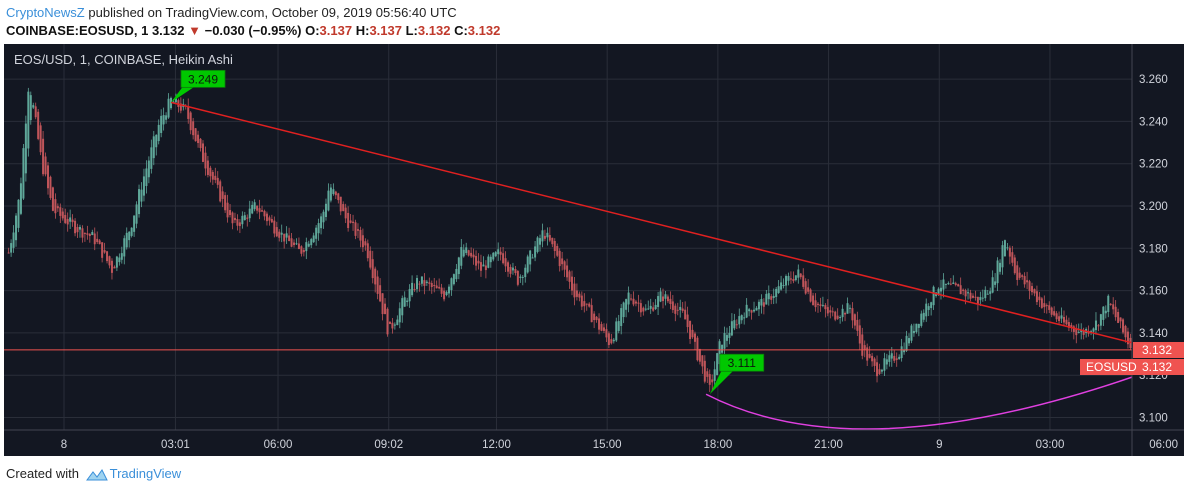  I want to click on tradingview-link: TradingView, so click(145, 473).